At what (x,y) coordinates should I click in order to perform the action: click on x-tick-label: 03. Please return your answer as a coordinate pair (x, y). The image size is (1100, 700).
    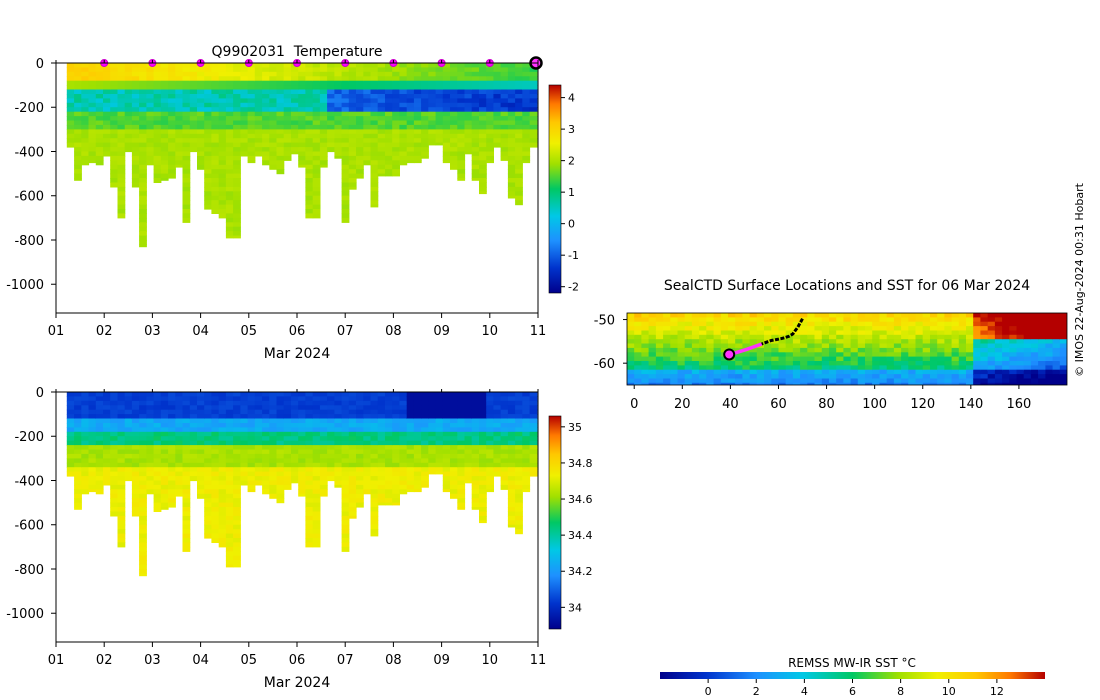
    Looking at the image, I should click on (152, 331).